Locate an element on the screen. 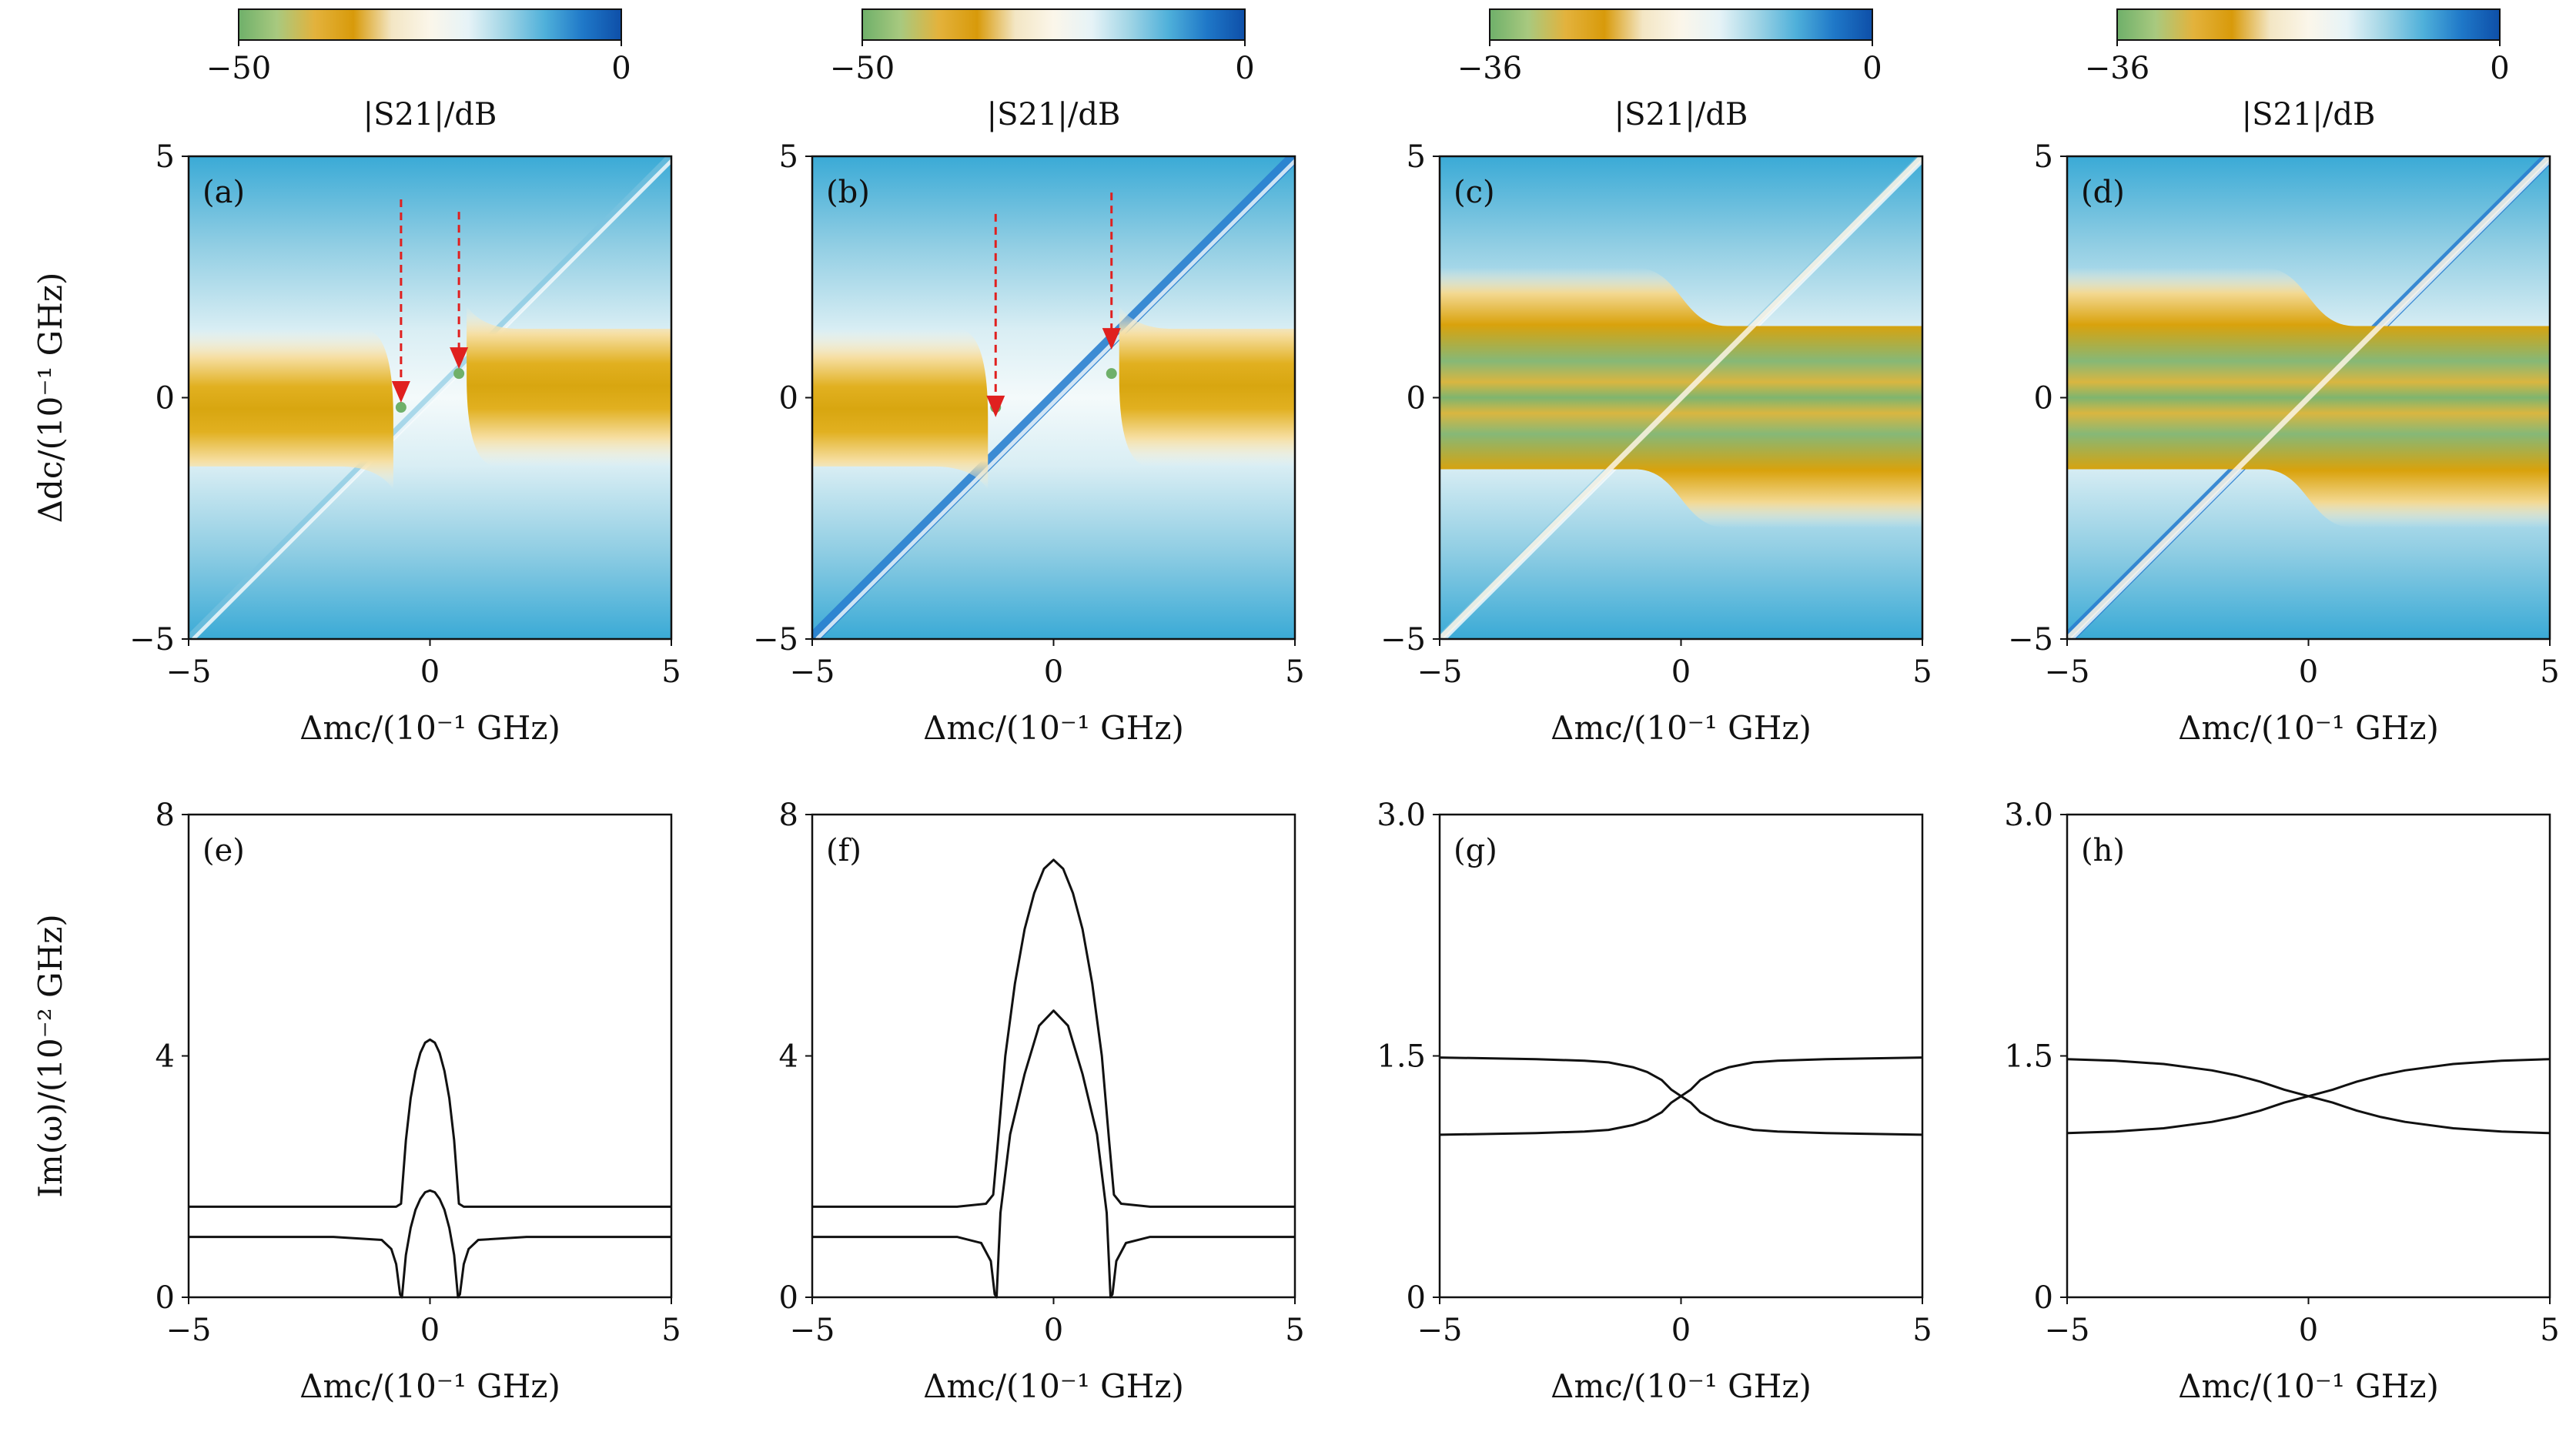 The width and height of the screenshot is (2576, 1432). diagonal-mode is located at coordinates (430, 397).